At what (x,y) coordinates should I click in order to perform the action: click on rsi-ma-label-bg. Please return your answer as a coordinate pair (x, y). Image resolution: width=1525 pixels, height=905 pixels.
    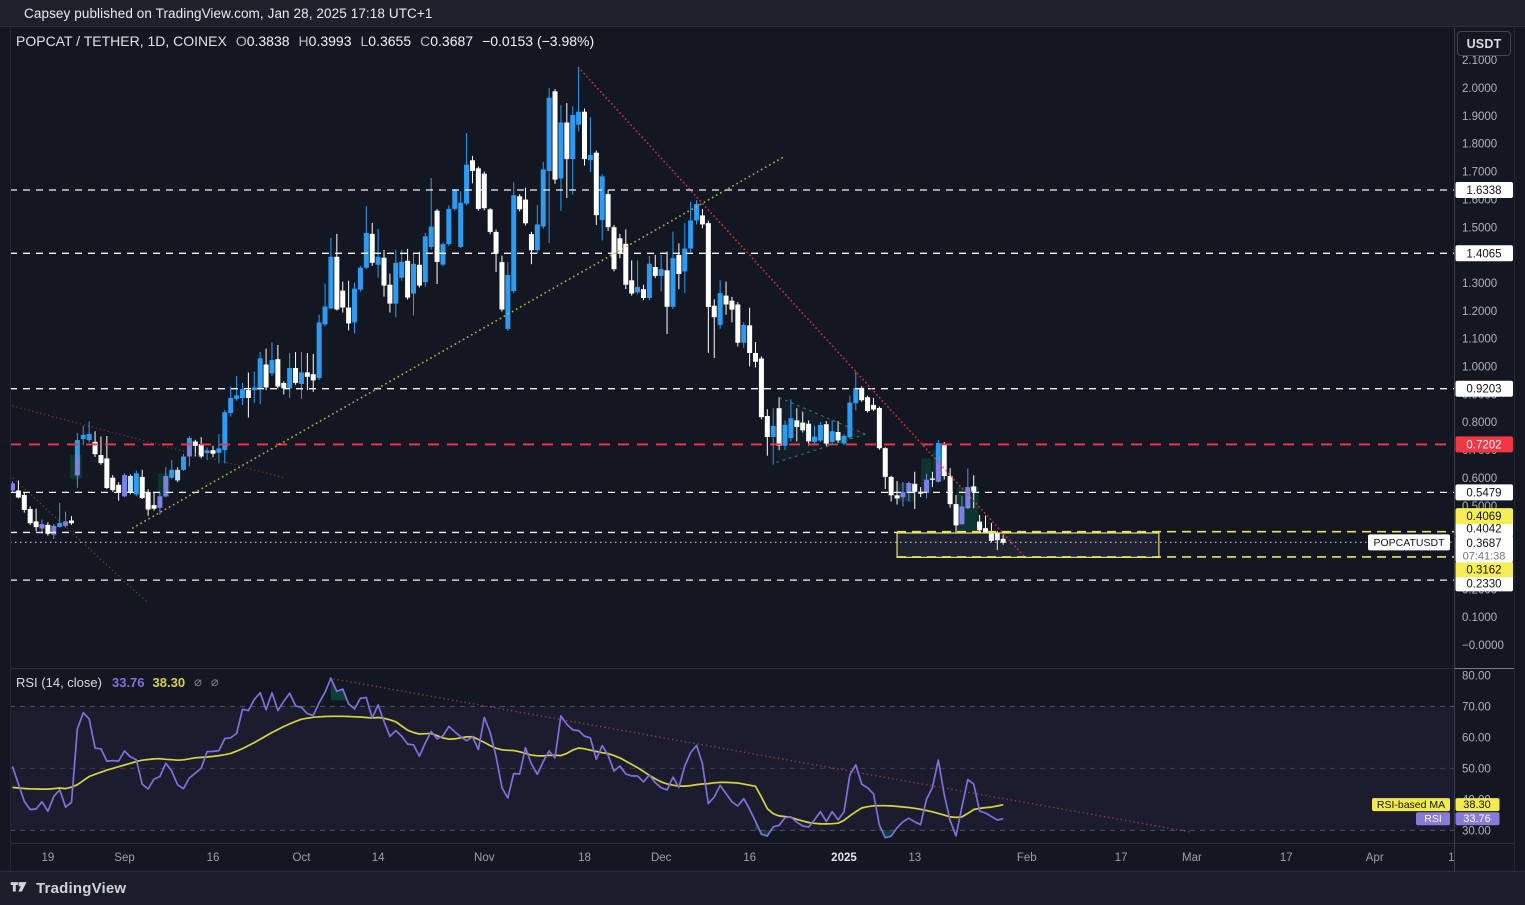
    Looking at the image, I should click on (1411, 805).